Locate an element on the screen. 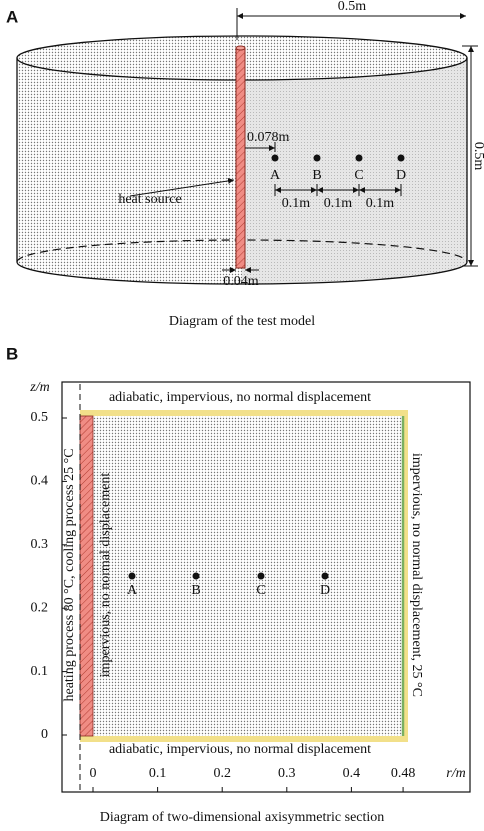  heat-source-strip is located at coordinates (86, 576).